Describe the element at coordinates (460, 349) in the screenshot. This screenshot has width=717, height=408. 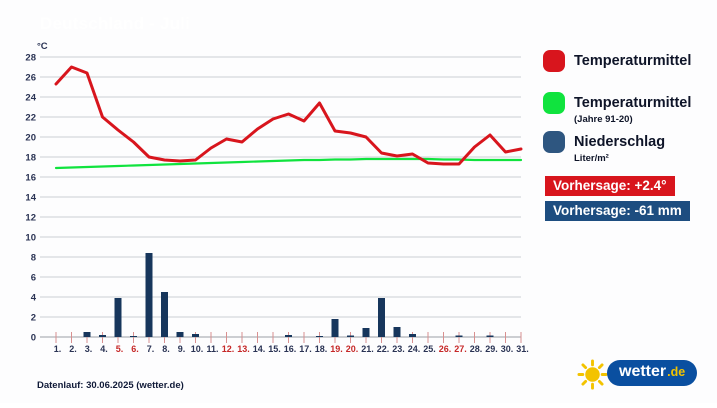
I see `svg-text: 27.` at that location.